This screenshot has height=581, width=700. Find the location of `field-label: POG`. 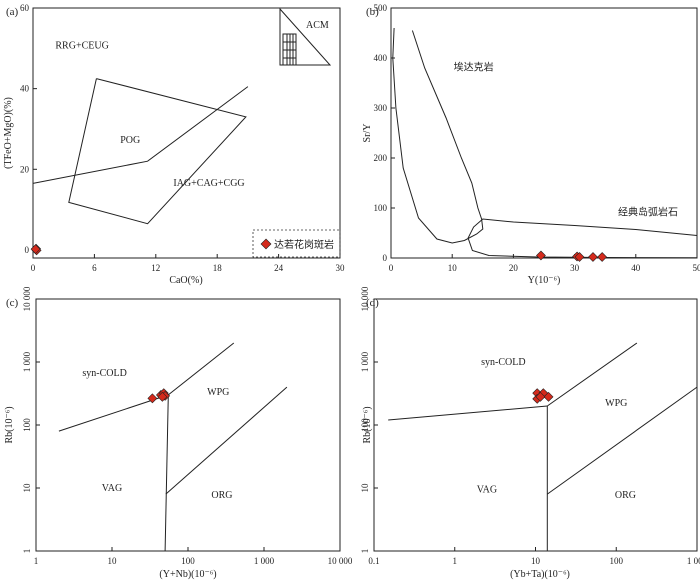

field-label: POG is located at coordinates (130, 140).